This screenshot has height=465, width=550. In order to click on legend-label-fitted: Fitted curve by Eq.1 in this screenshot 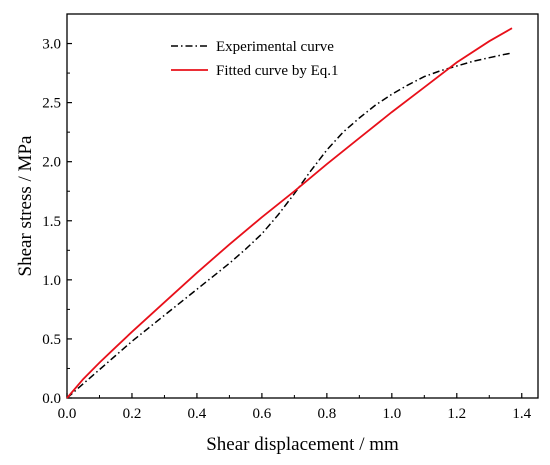, I will do `click(277, 71)`.